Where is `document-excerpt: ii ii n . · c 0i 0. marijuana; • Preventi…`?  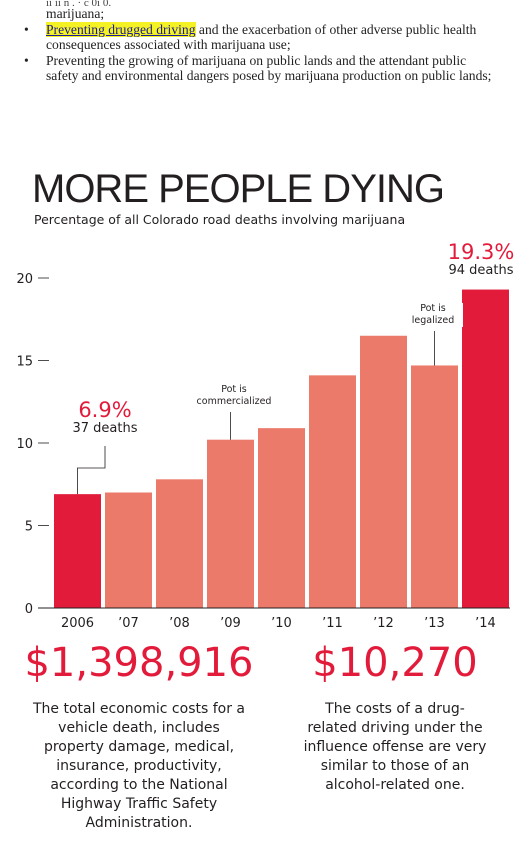 document-excerpt: ii ii n . · c 0i 0. marijuana; • Preventi… is located at coordinates (262, 59).